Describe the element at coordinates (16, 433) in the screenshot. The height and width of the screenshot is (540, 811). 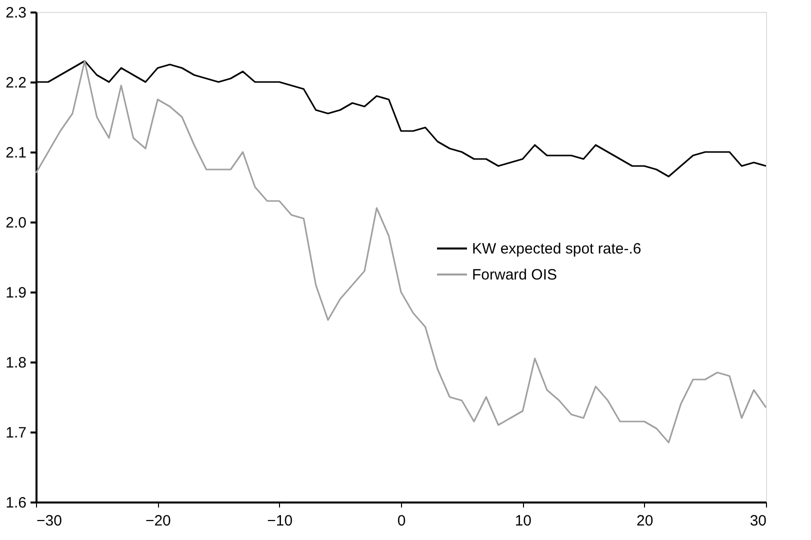
I see `y-tick-label: 1.7` at that location.